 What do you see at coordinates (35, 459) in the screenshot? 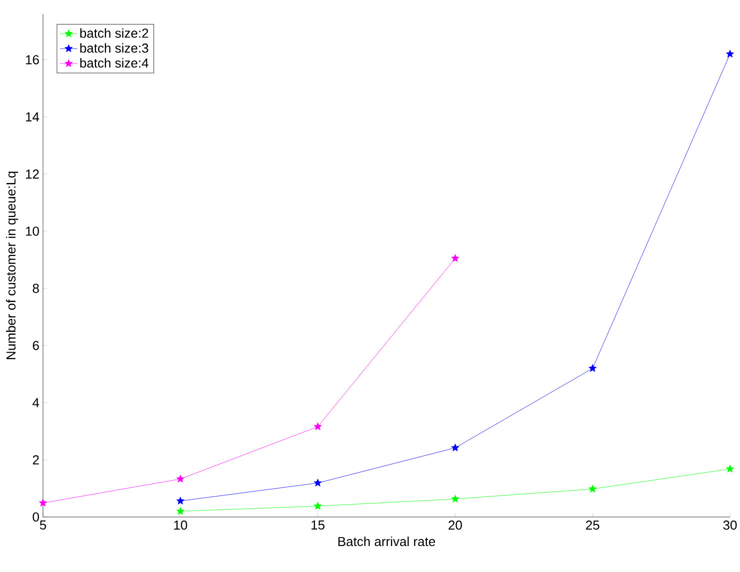
I see `y-tick-label: 2` at bounding box center [35, 459].